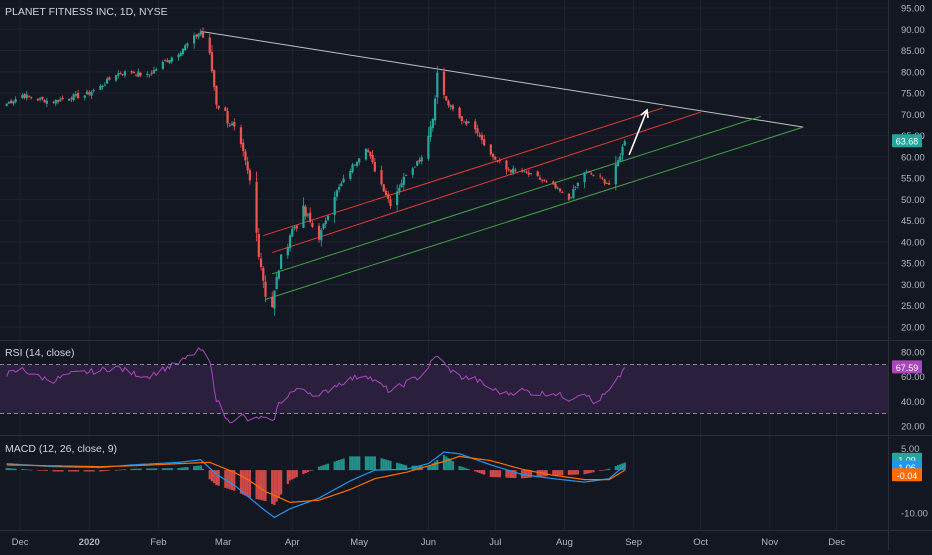 This screenshot has width=932, height=555. What do you see at coordinates (444, 385) in the screenshot?
I see `rsi-pane` at bounding box center [444, 385].